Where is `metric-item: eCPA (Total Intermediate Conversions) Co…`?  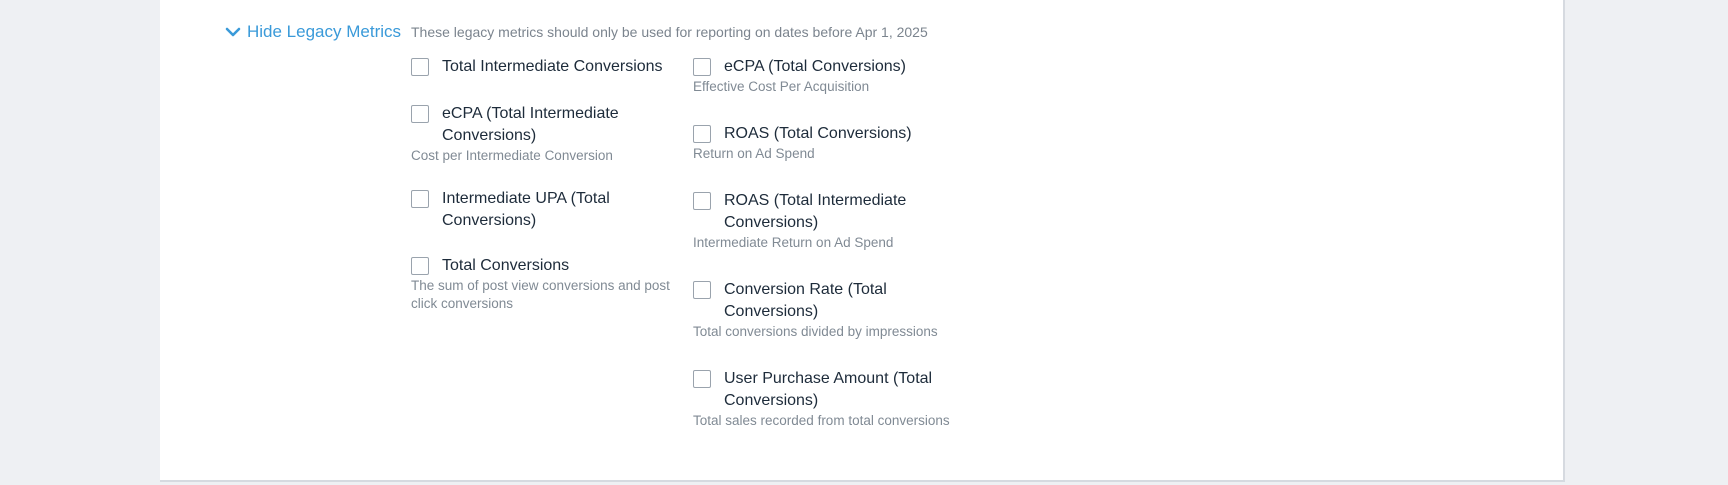
metric-item: eCPA (Total Intermediate Conversions) Co… is located at coordinates (546, 145).